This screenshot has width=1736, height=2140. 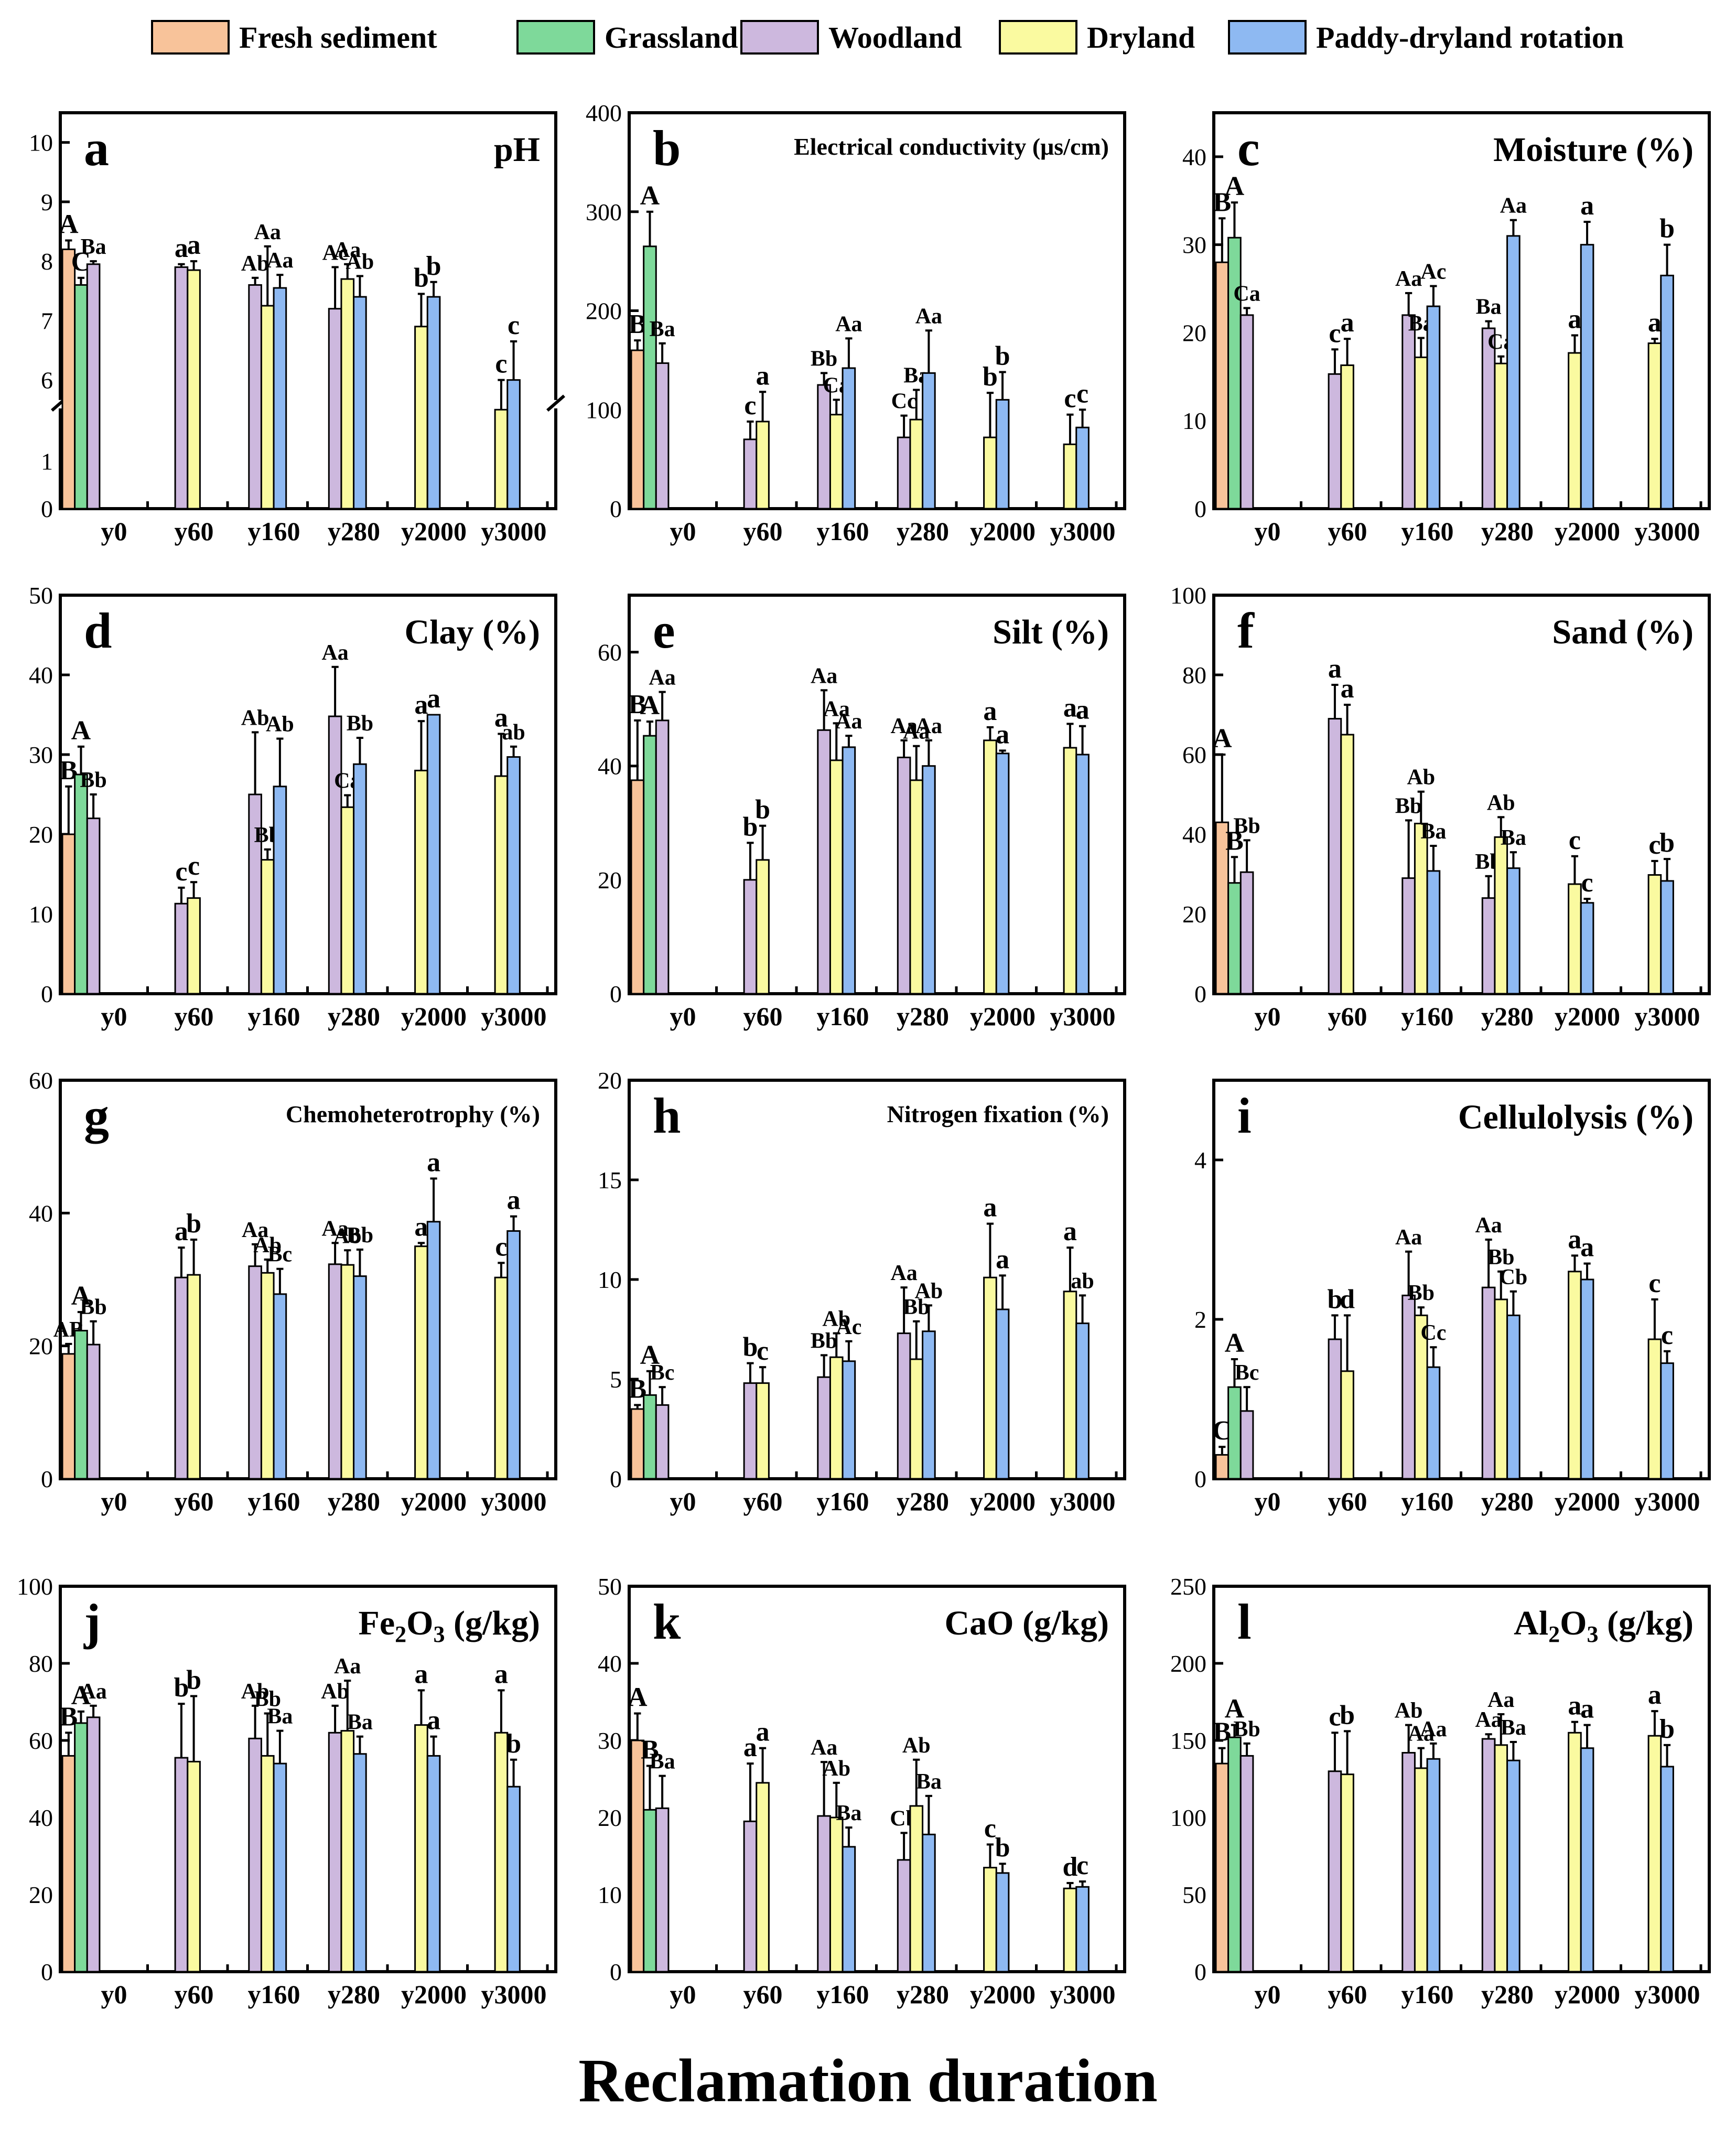 I want to click on bar-dryland-y160, so click(x=267, y=408).